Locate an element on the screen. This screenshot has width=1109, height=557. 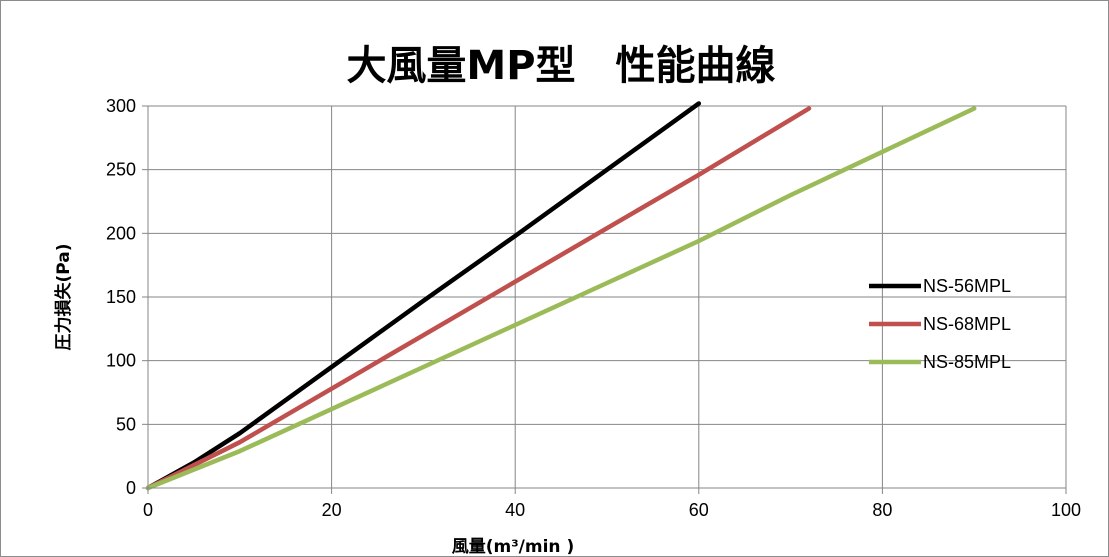
y-tick-label: 50 is located at coordinates (126, 424).